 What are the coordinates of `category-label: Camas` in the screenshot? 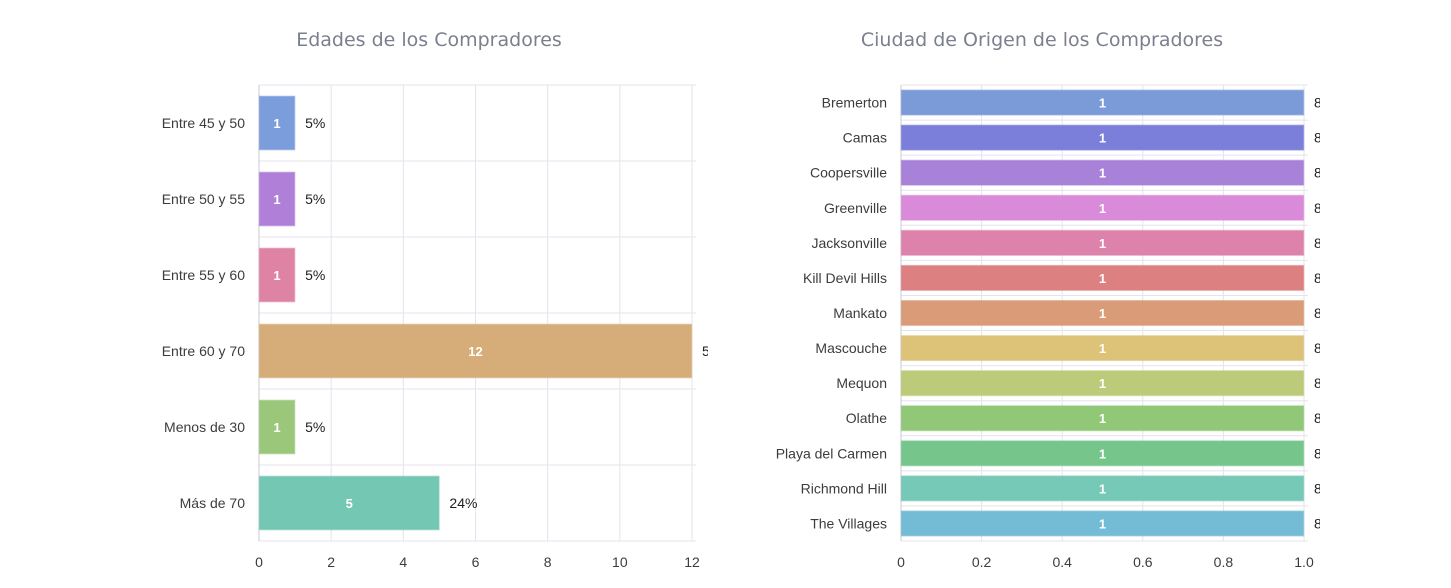 It's located at (865, 138).